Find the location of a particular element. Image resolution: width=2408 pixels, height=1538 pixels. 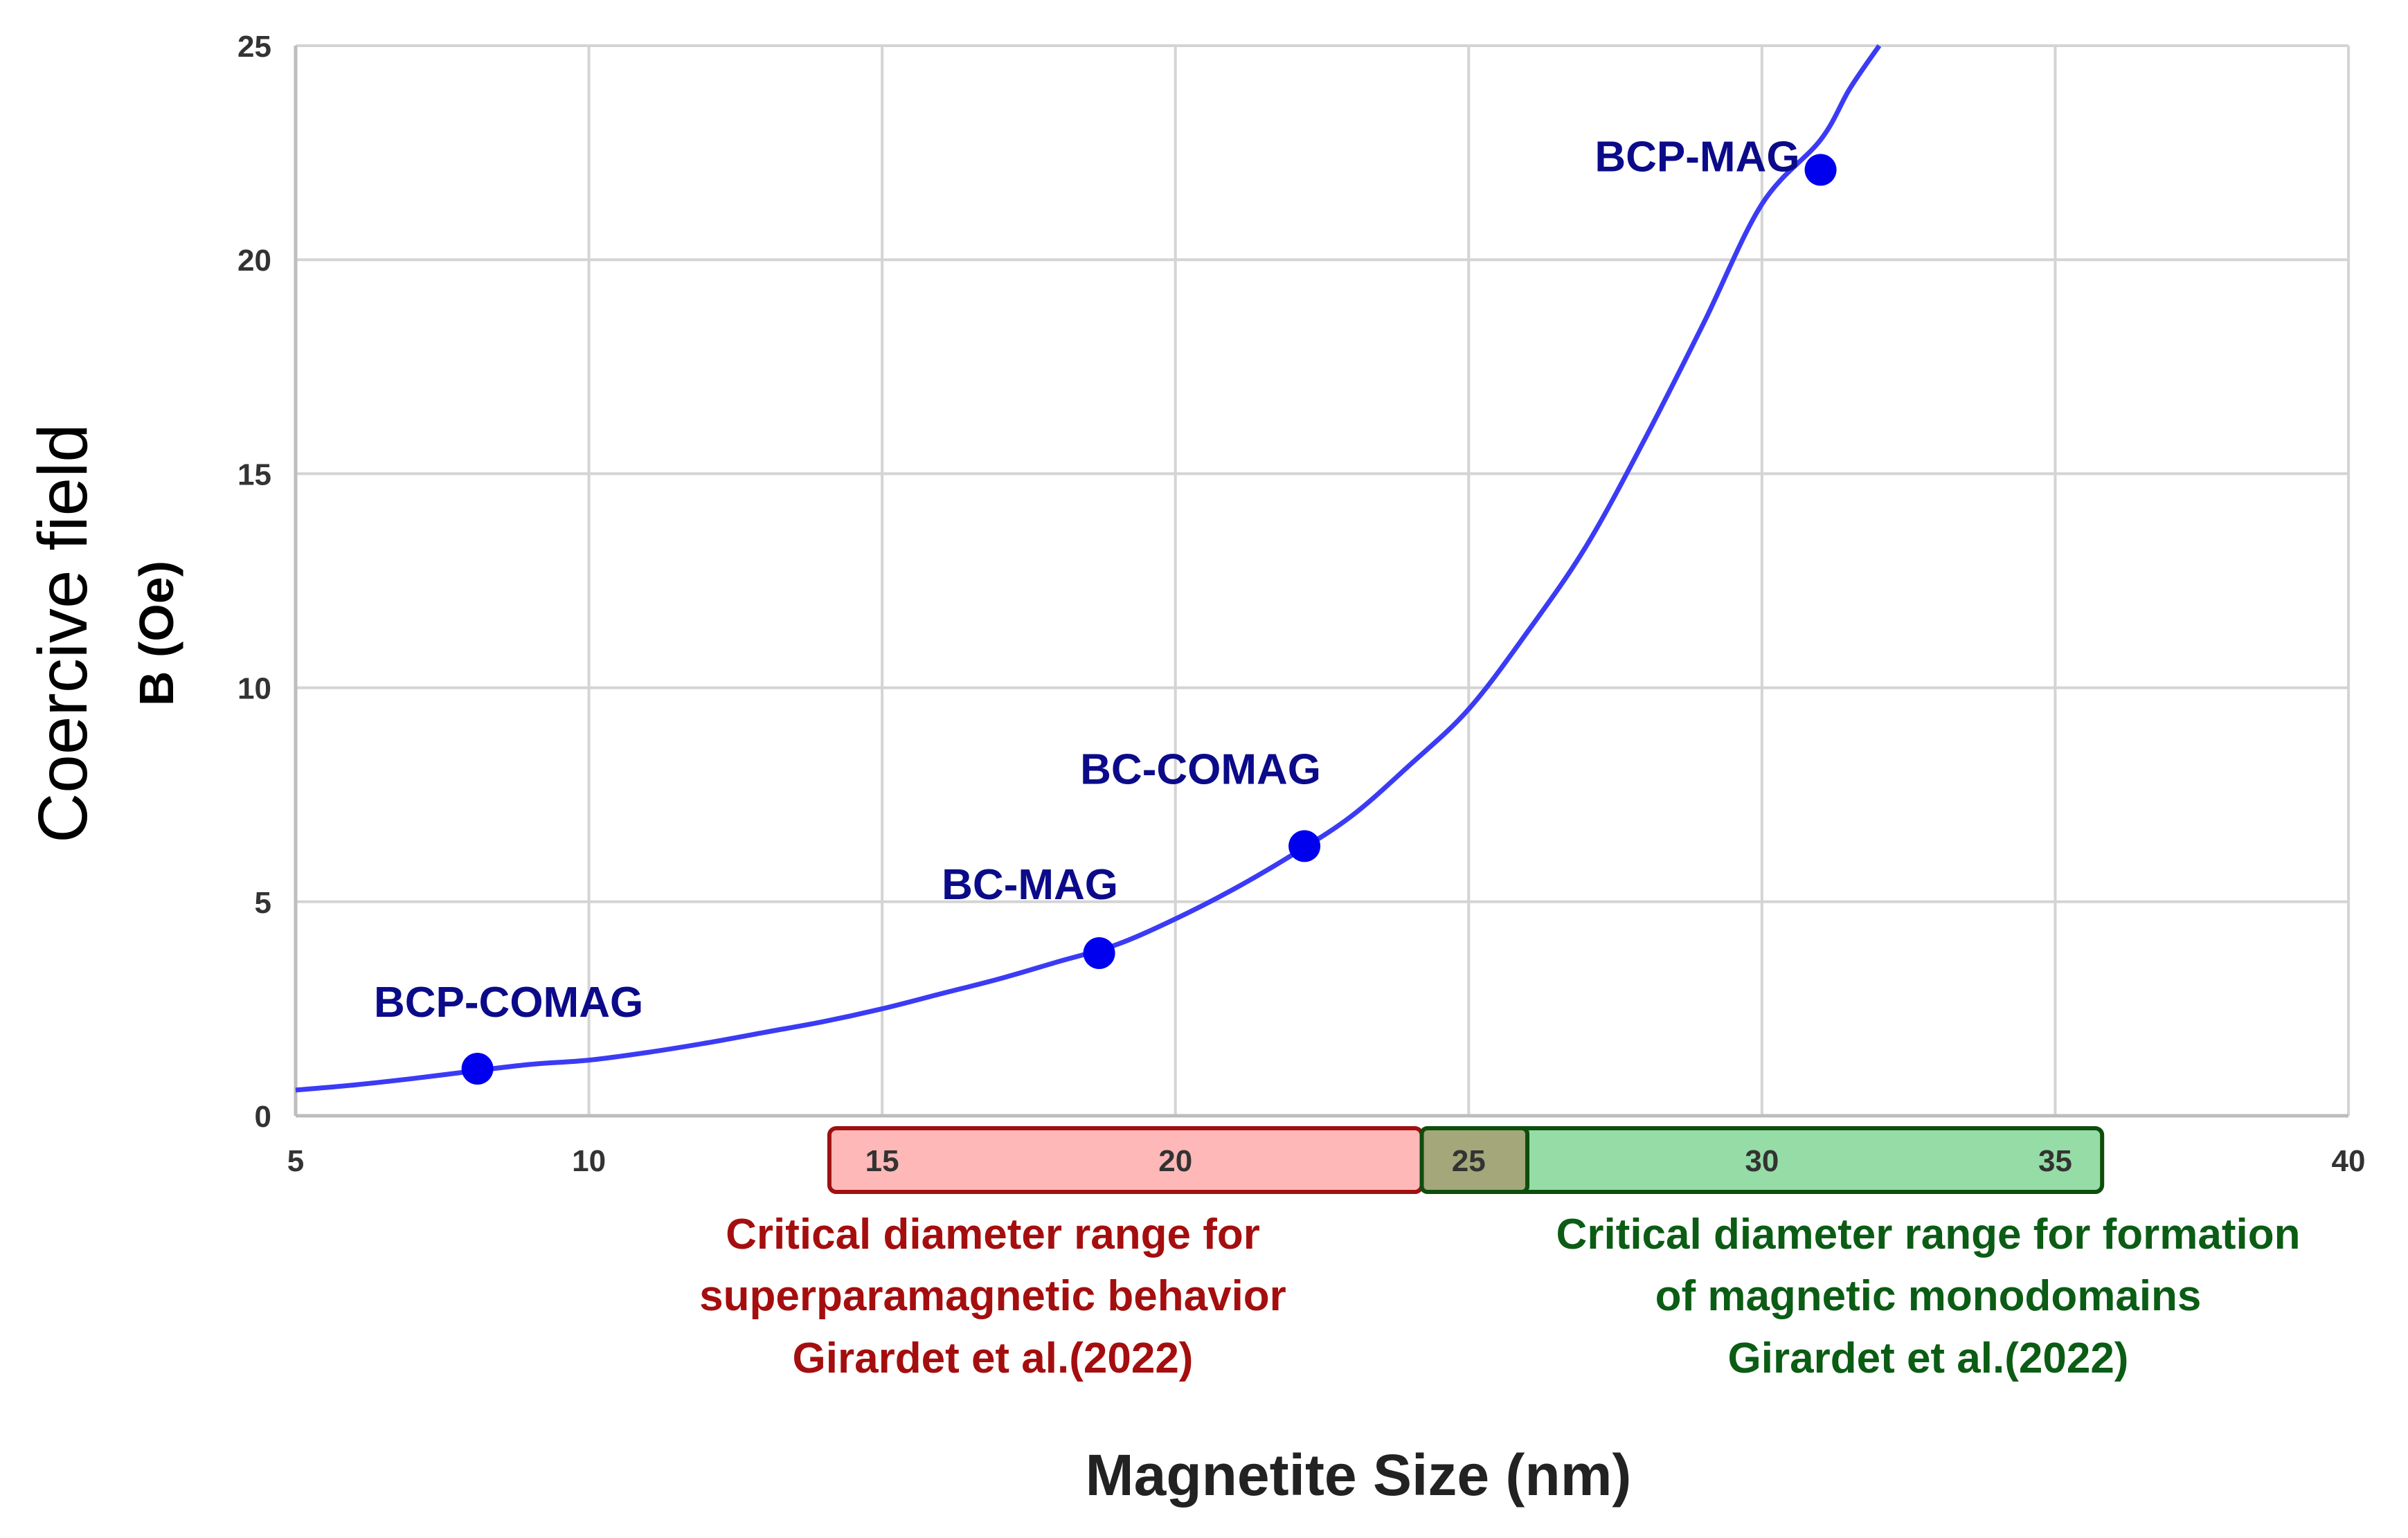

y-tick-label: 10 is located at coordinates (254, 689).